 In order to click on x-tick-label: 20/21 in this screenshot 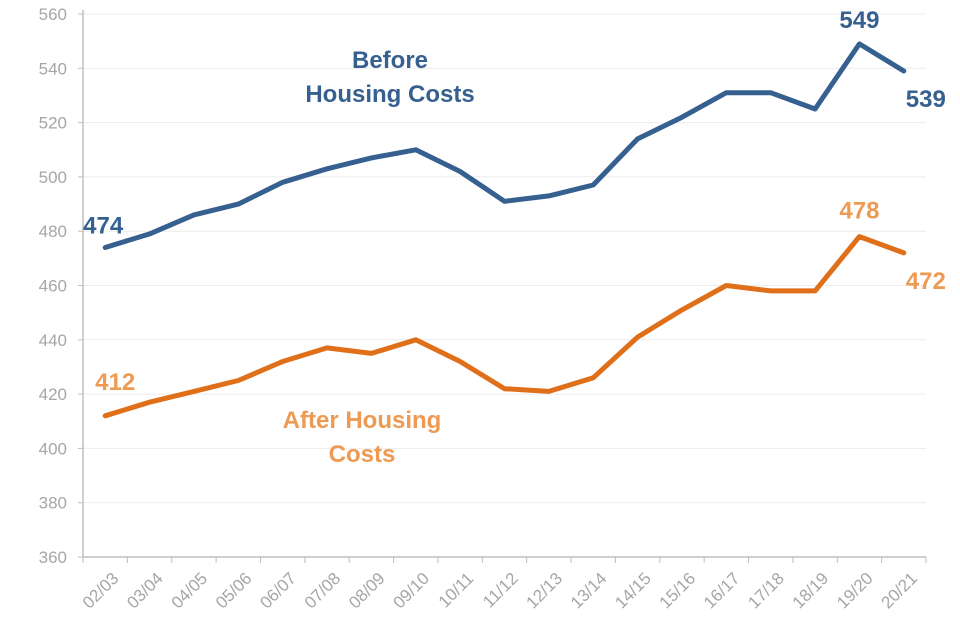, I will do `click(900, 591)`.